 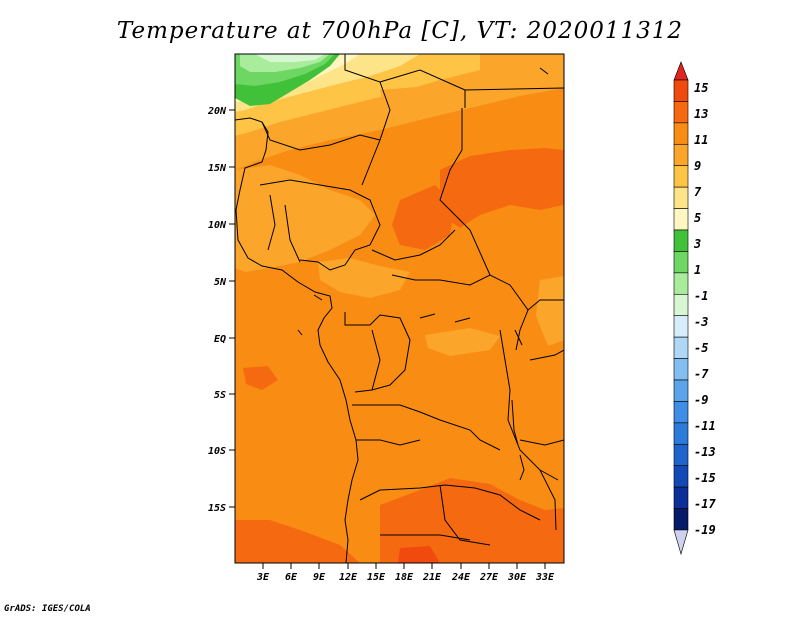 What do you see at coordinates (705, 426) in the screenshot?
I see `colorbar-label: -11` at bounding box center [705, 426].